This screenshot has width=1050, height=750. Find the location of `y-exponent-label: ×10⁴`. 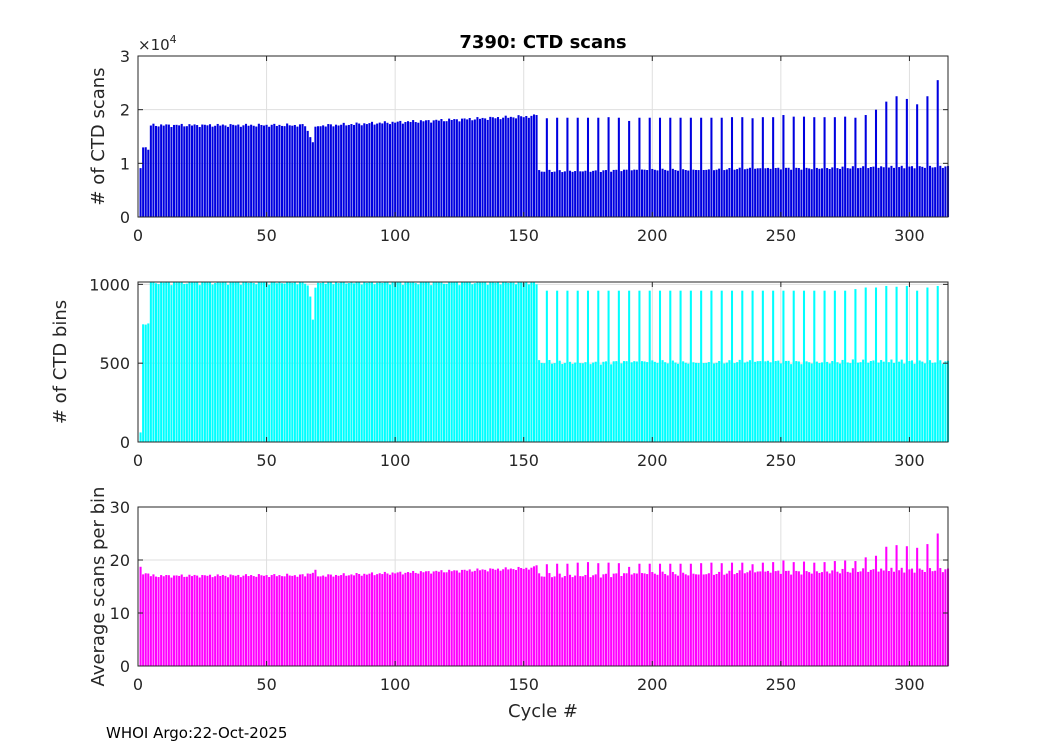

y-exponent-label: ×10⁴ is located at coordinates (157, 43).